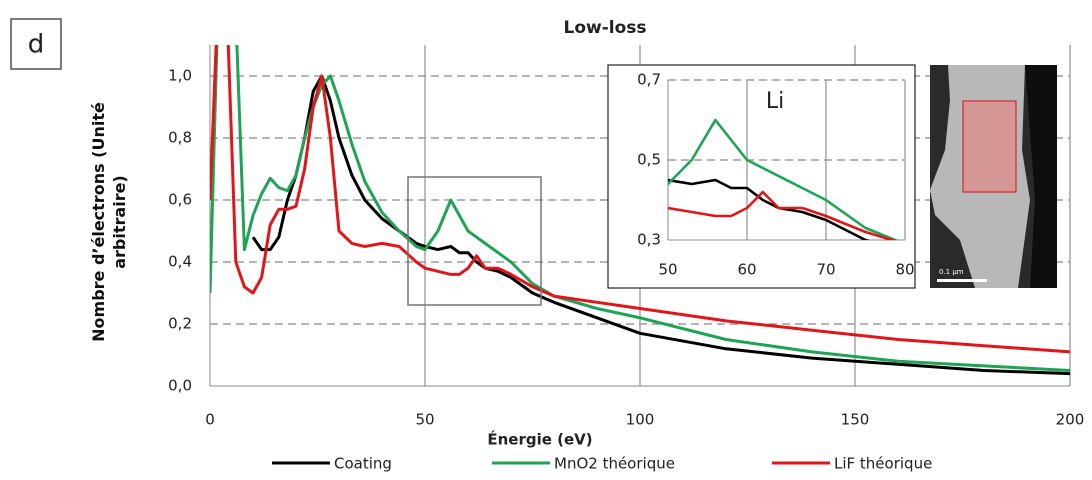 Image resolution: width=1092 pixels, height=480 pixels. What do you see at coordinates (180, 138) in the screenshot?
I see `y-tick-label: 0,8` at bounding box center [180, 138].